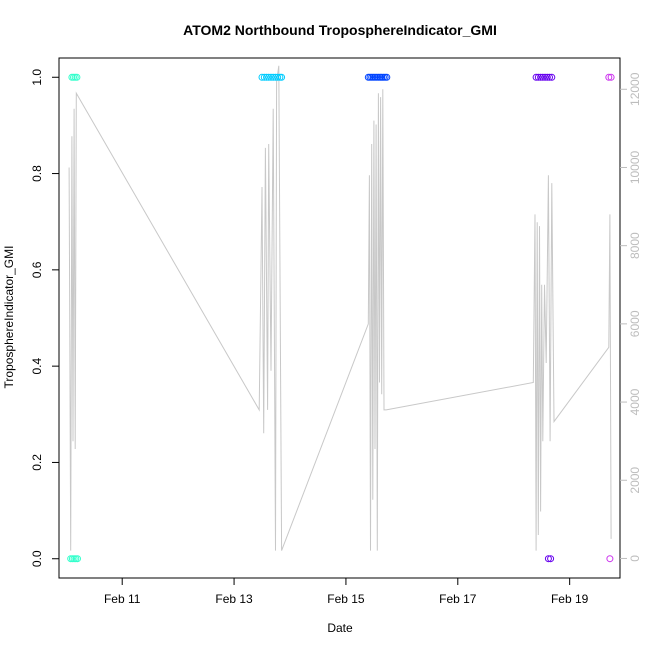  I want to click on y2-tick-label-4: 8000, so click(635, 245).